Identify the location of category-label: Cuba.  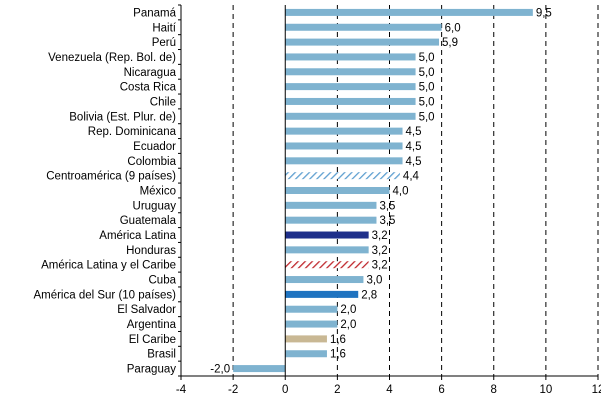
(163, 281).